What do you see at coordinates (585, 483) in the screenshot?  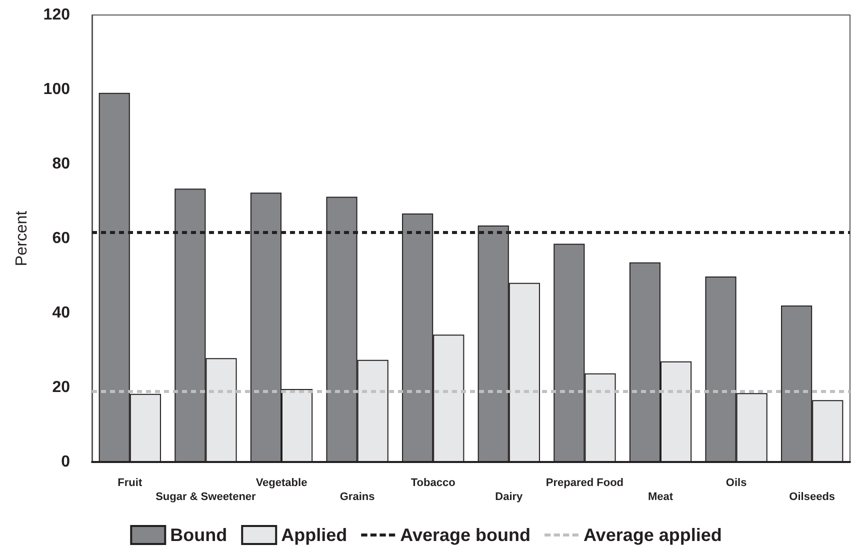 I see `x-tick-label: Prepared Food` at bounding box center [585, 483].